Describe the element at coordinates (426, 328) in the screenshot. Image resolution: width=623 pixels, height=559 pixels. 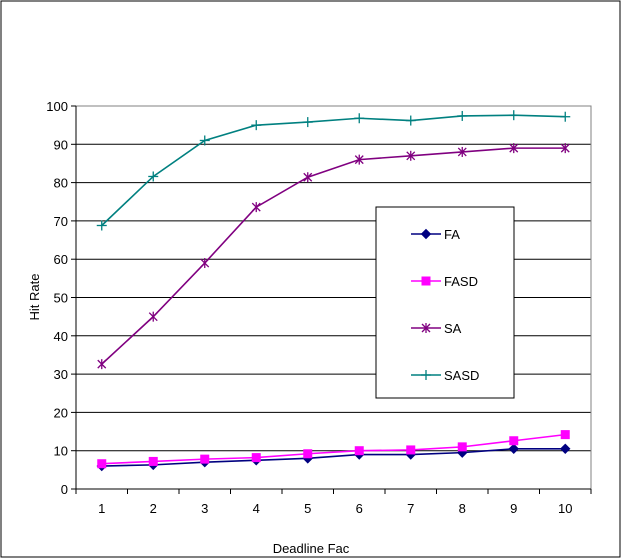
I see `legend-marker-sa` at that location.